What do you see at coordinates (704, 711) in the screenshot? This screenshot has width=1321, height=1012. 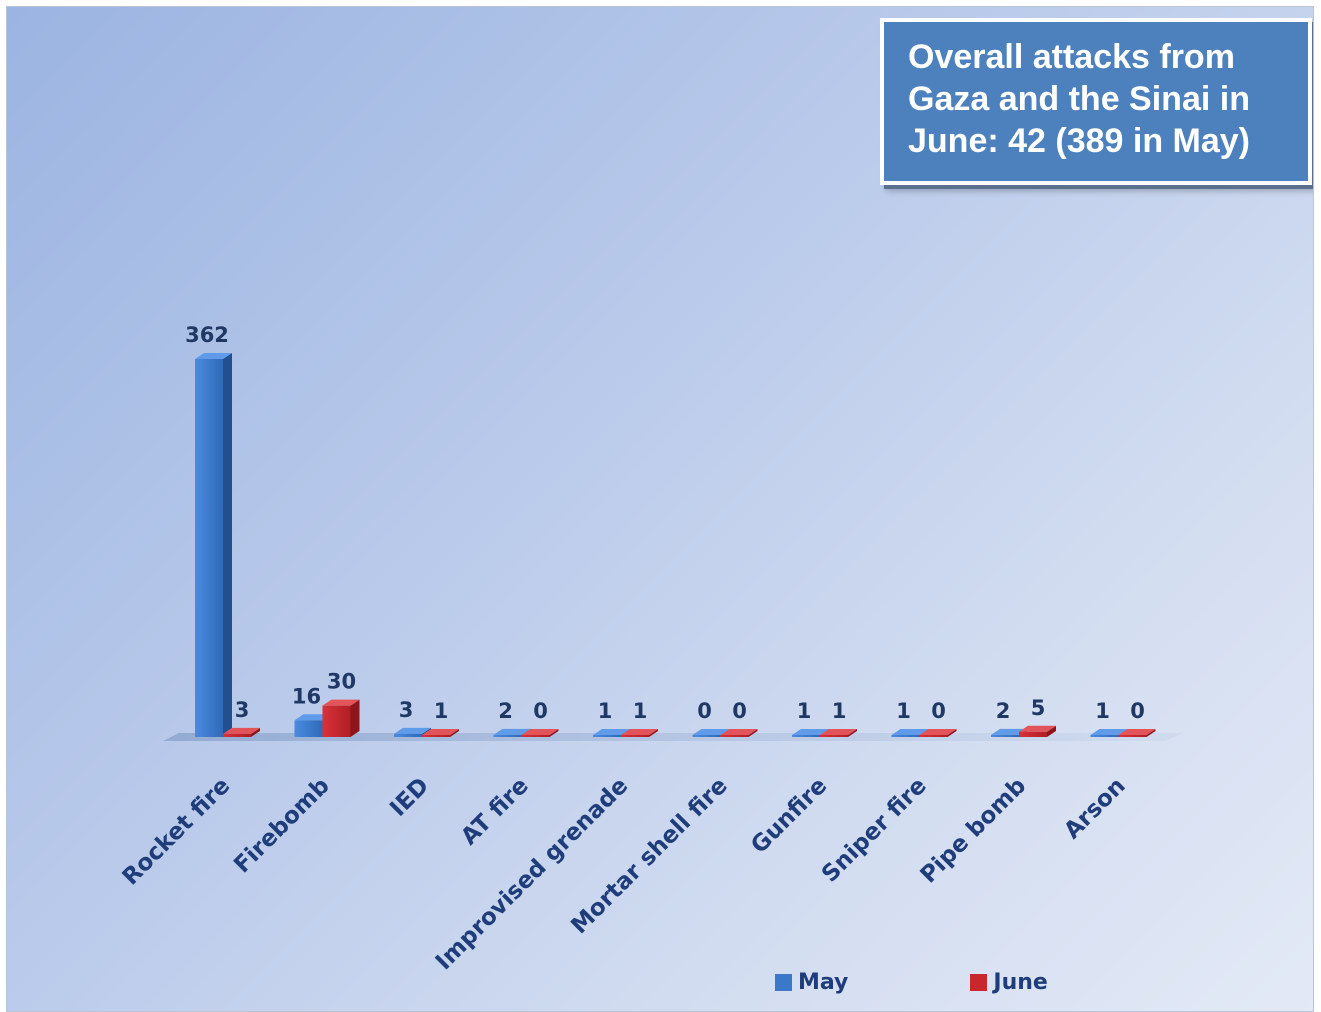 I see `data-label-may-5: 0` at bounding box center [704, 711].